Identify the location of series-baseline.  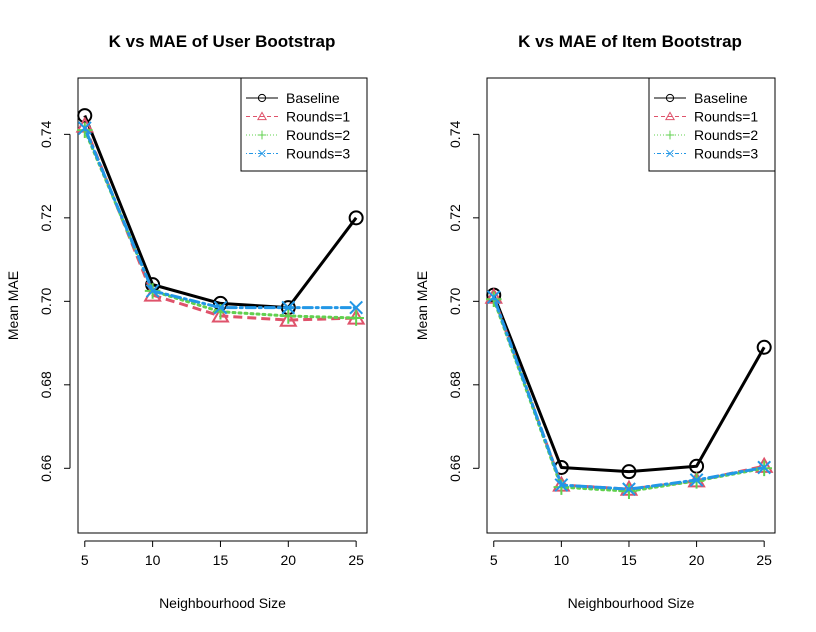
(629, 383).